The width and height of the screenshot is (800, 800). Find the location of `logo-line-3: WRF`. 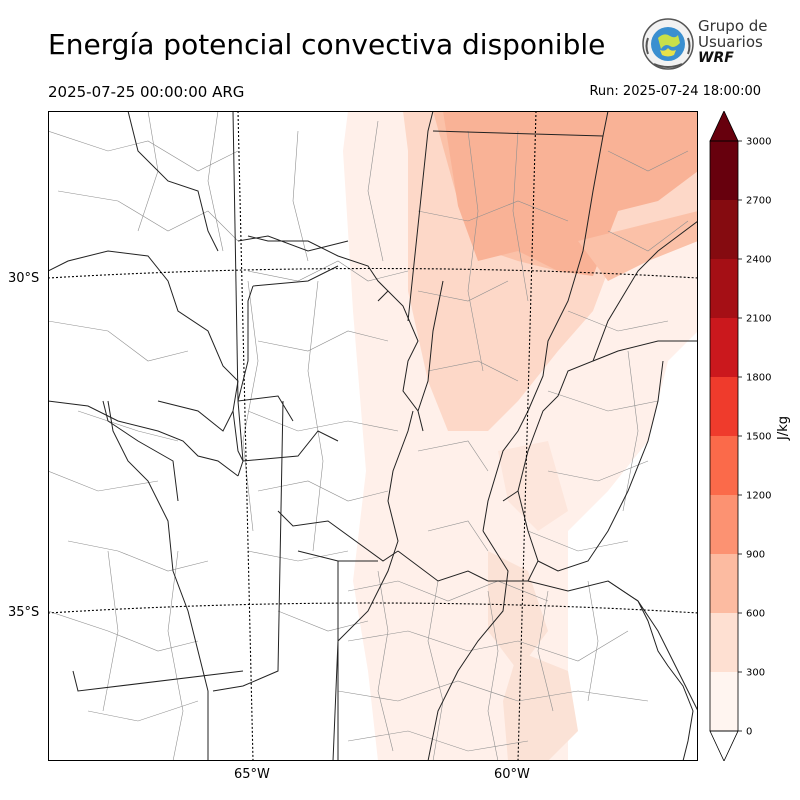

logo-line-3: WRF is located at coordinates (716, 58).